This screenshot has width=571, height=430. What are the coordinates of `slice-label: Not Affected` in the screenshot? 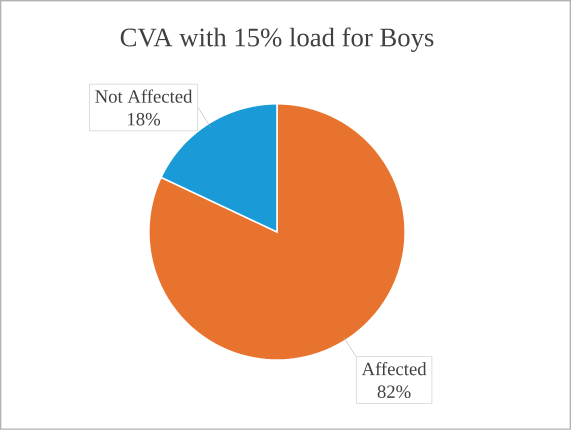 It's located at (143, 96).